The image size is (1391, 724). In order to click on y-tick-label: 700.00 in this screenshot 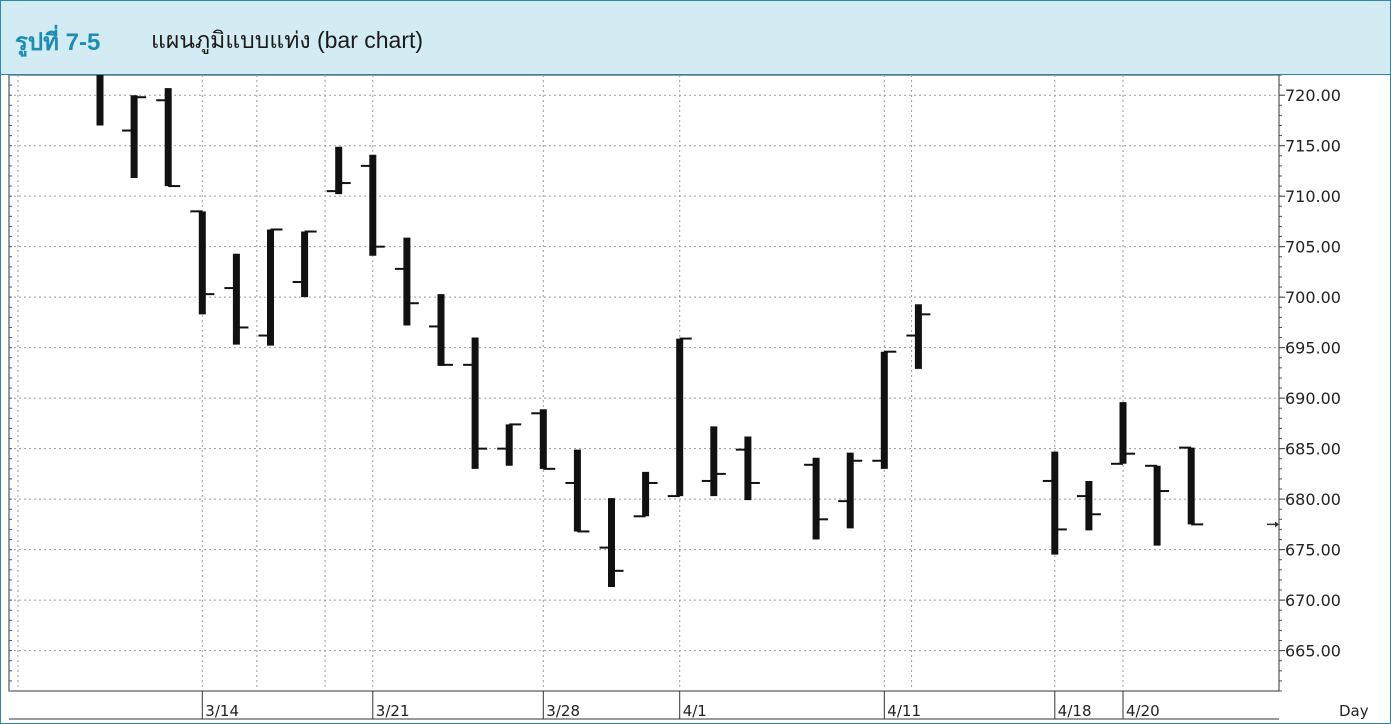, I will do `click(1313, 297)`.